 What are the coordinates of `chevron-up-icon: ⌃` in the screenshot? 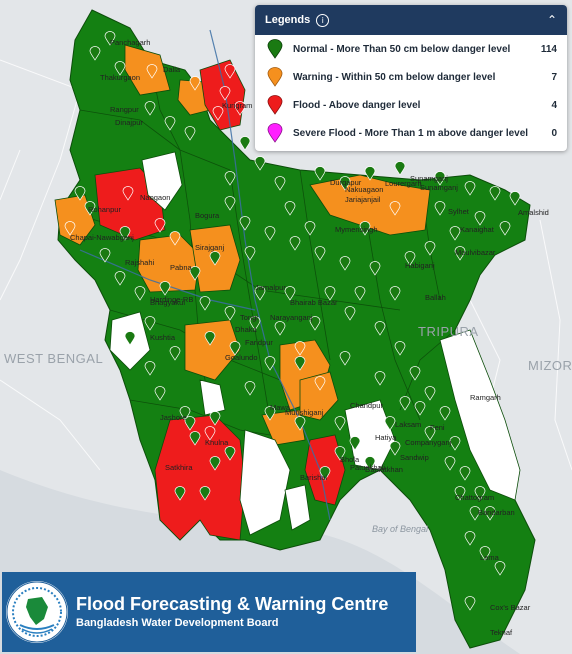 It's located at (551, 20).